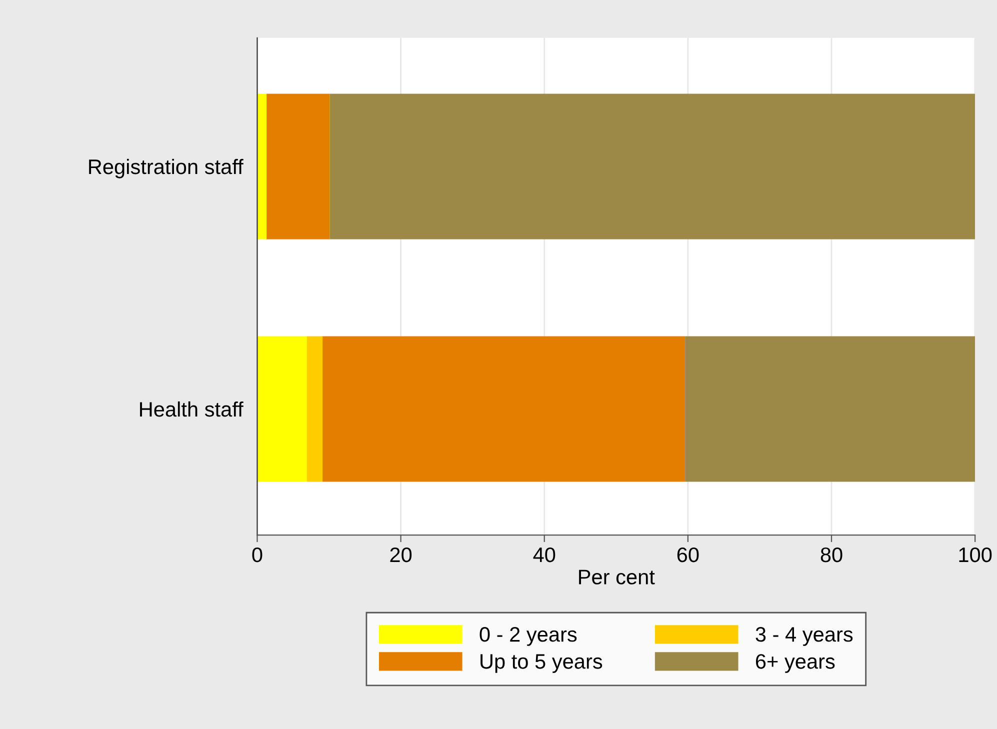 This screenshot has width=997, height=729. I want to click on y-tick-label: Registration staff, so click(166, 168).